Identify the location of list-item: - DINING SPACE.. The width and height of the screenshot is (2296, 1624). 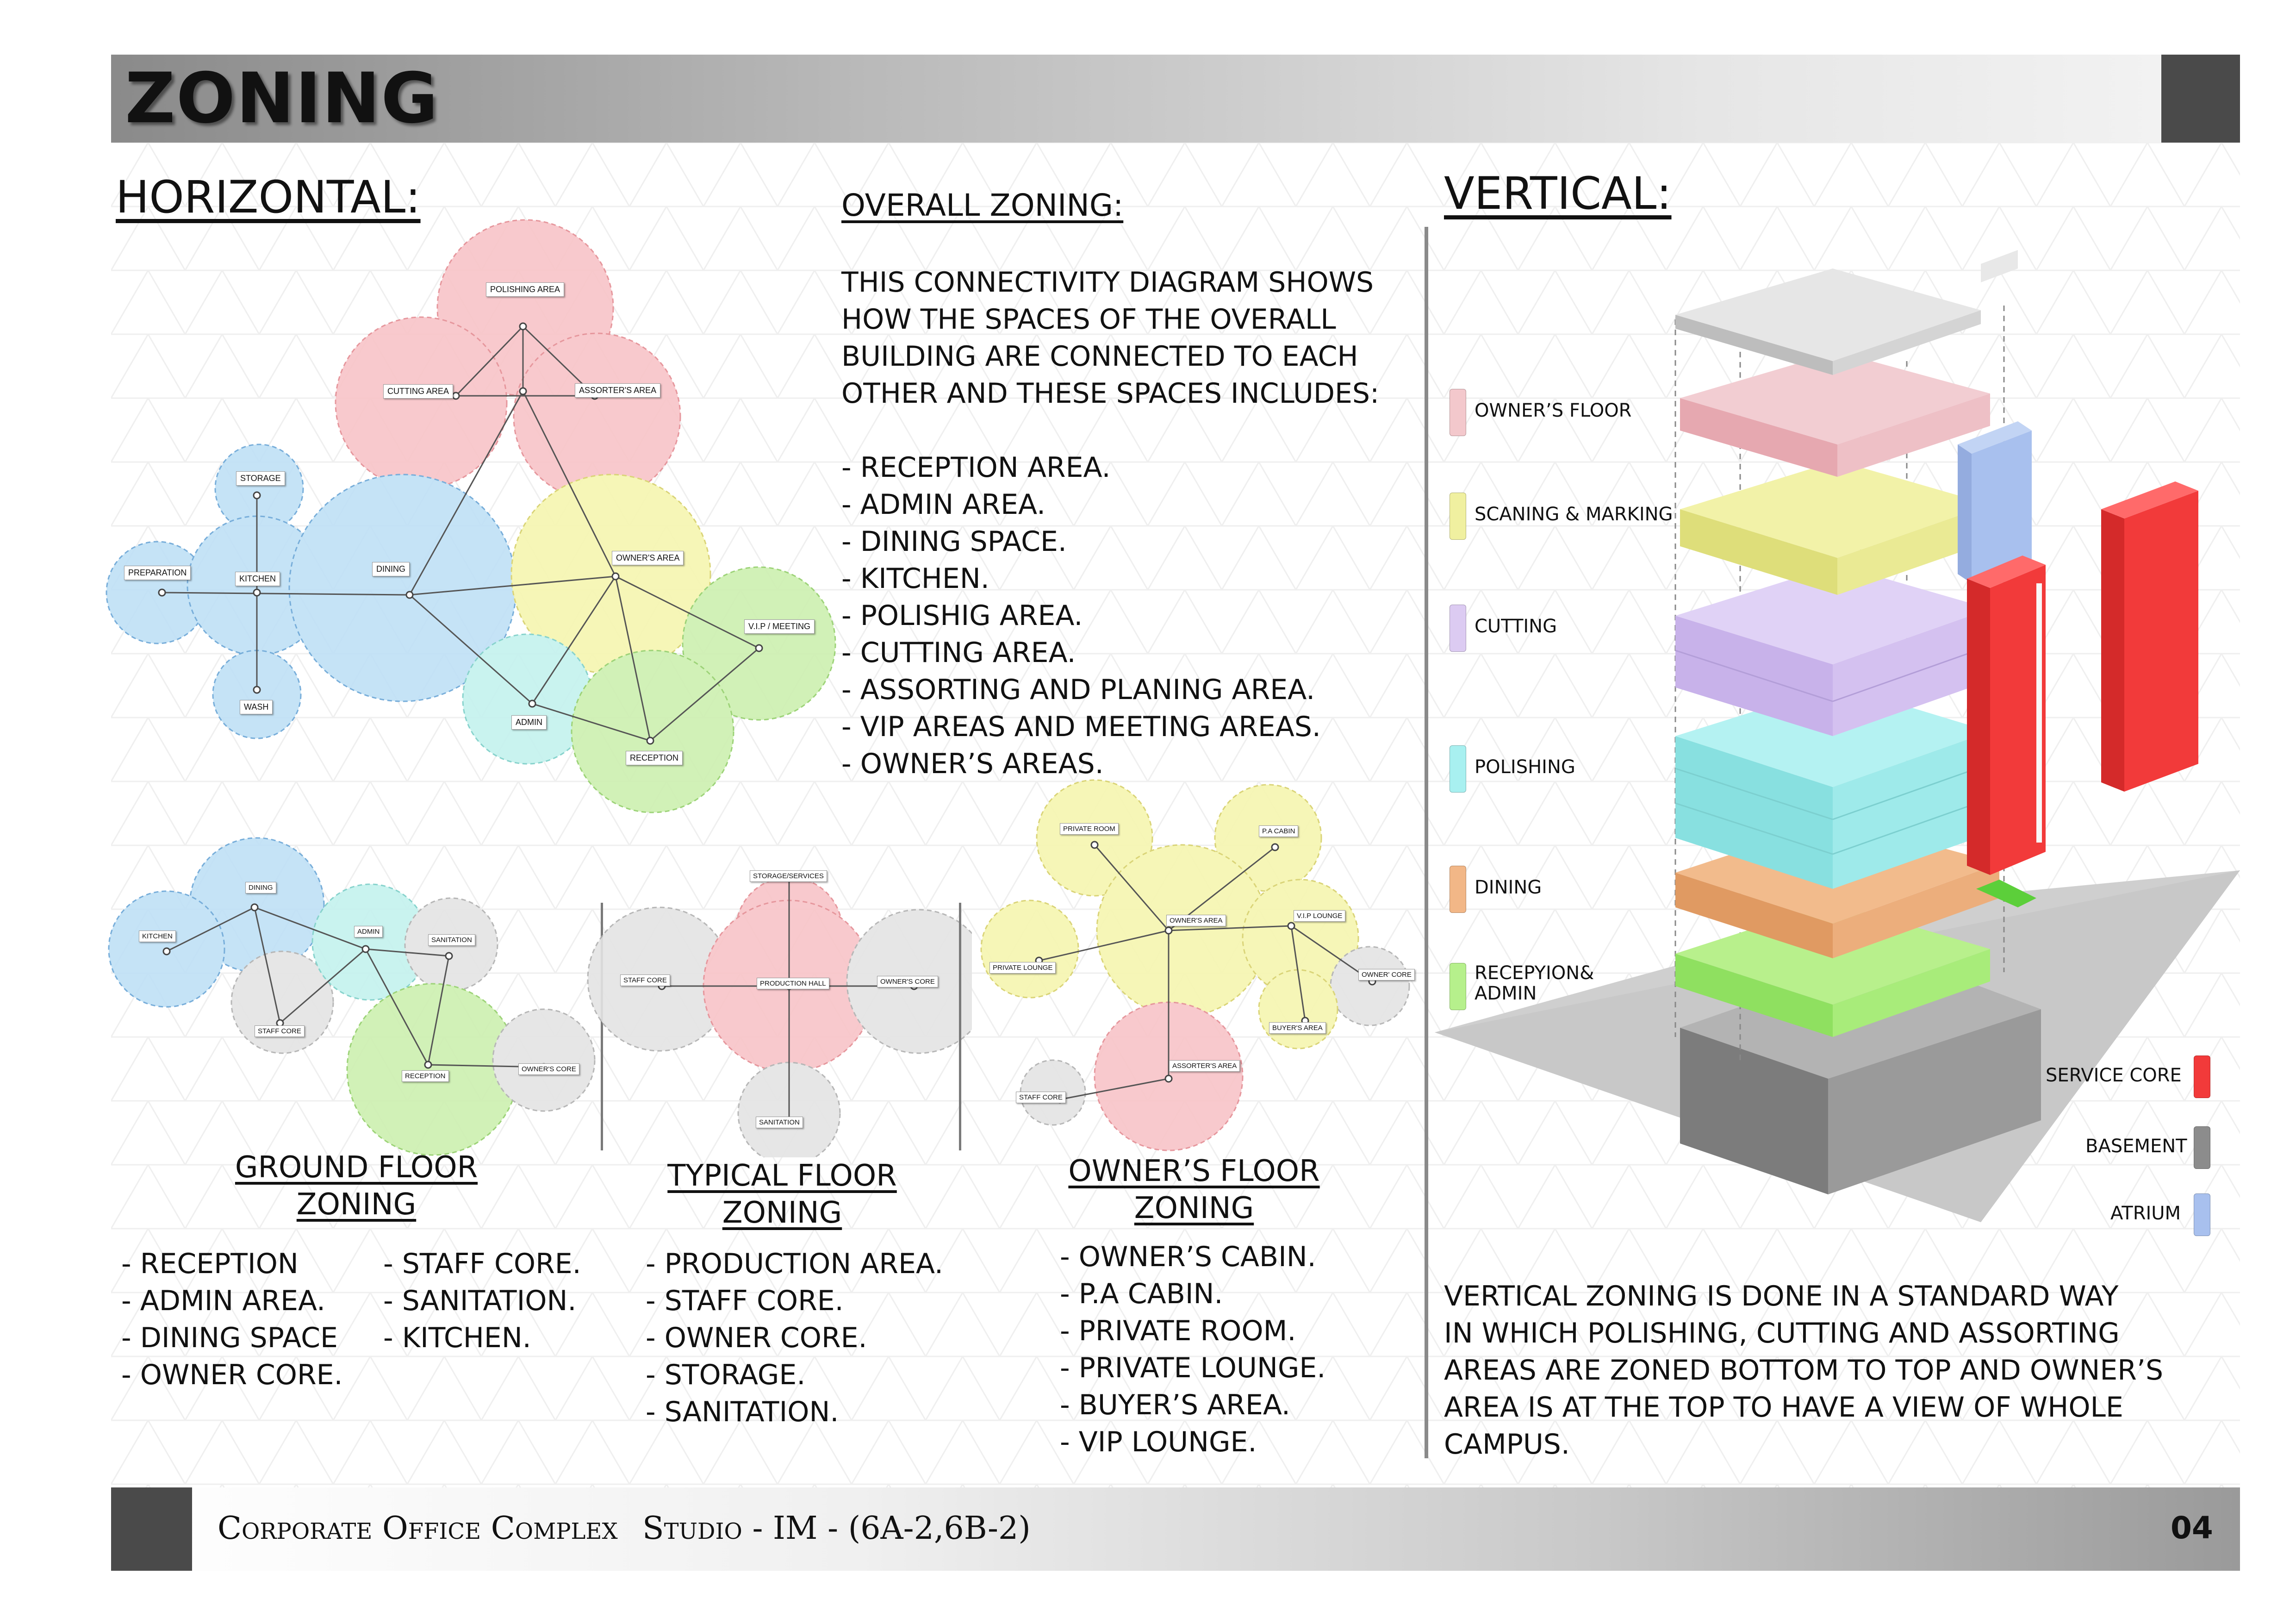
(954, 541).